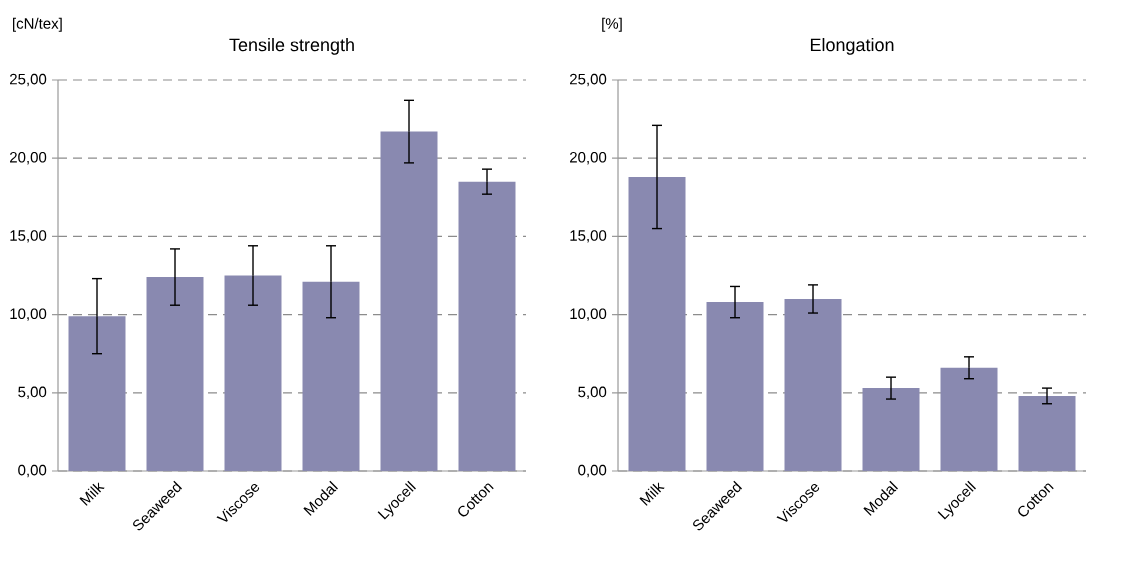  What do you see at coordinates (291, 46) in the screenshot?
I see `chart-title: Tensile strength` at bounding box center [291, 46].